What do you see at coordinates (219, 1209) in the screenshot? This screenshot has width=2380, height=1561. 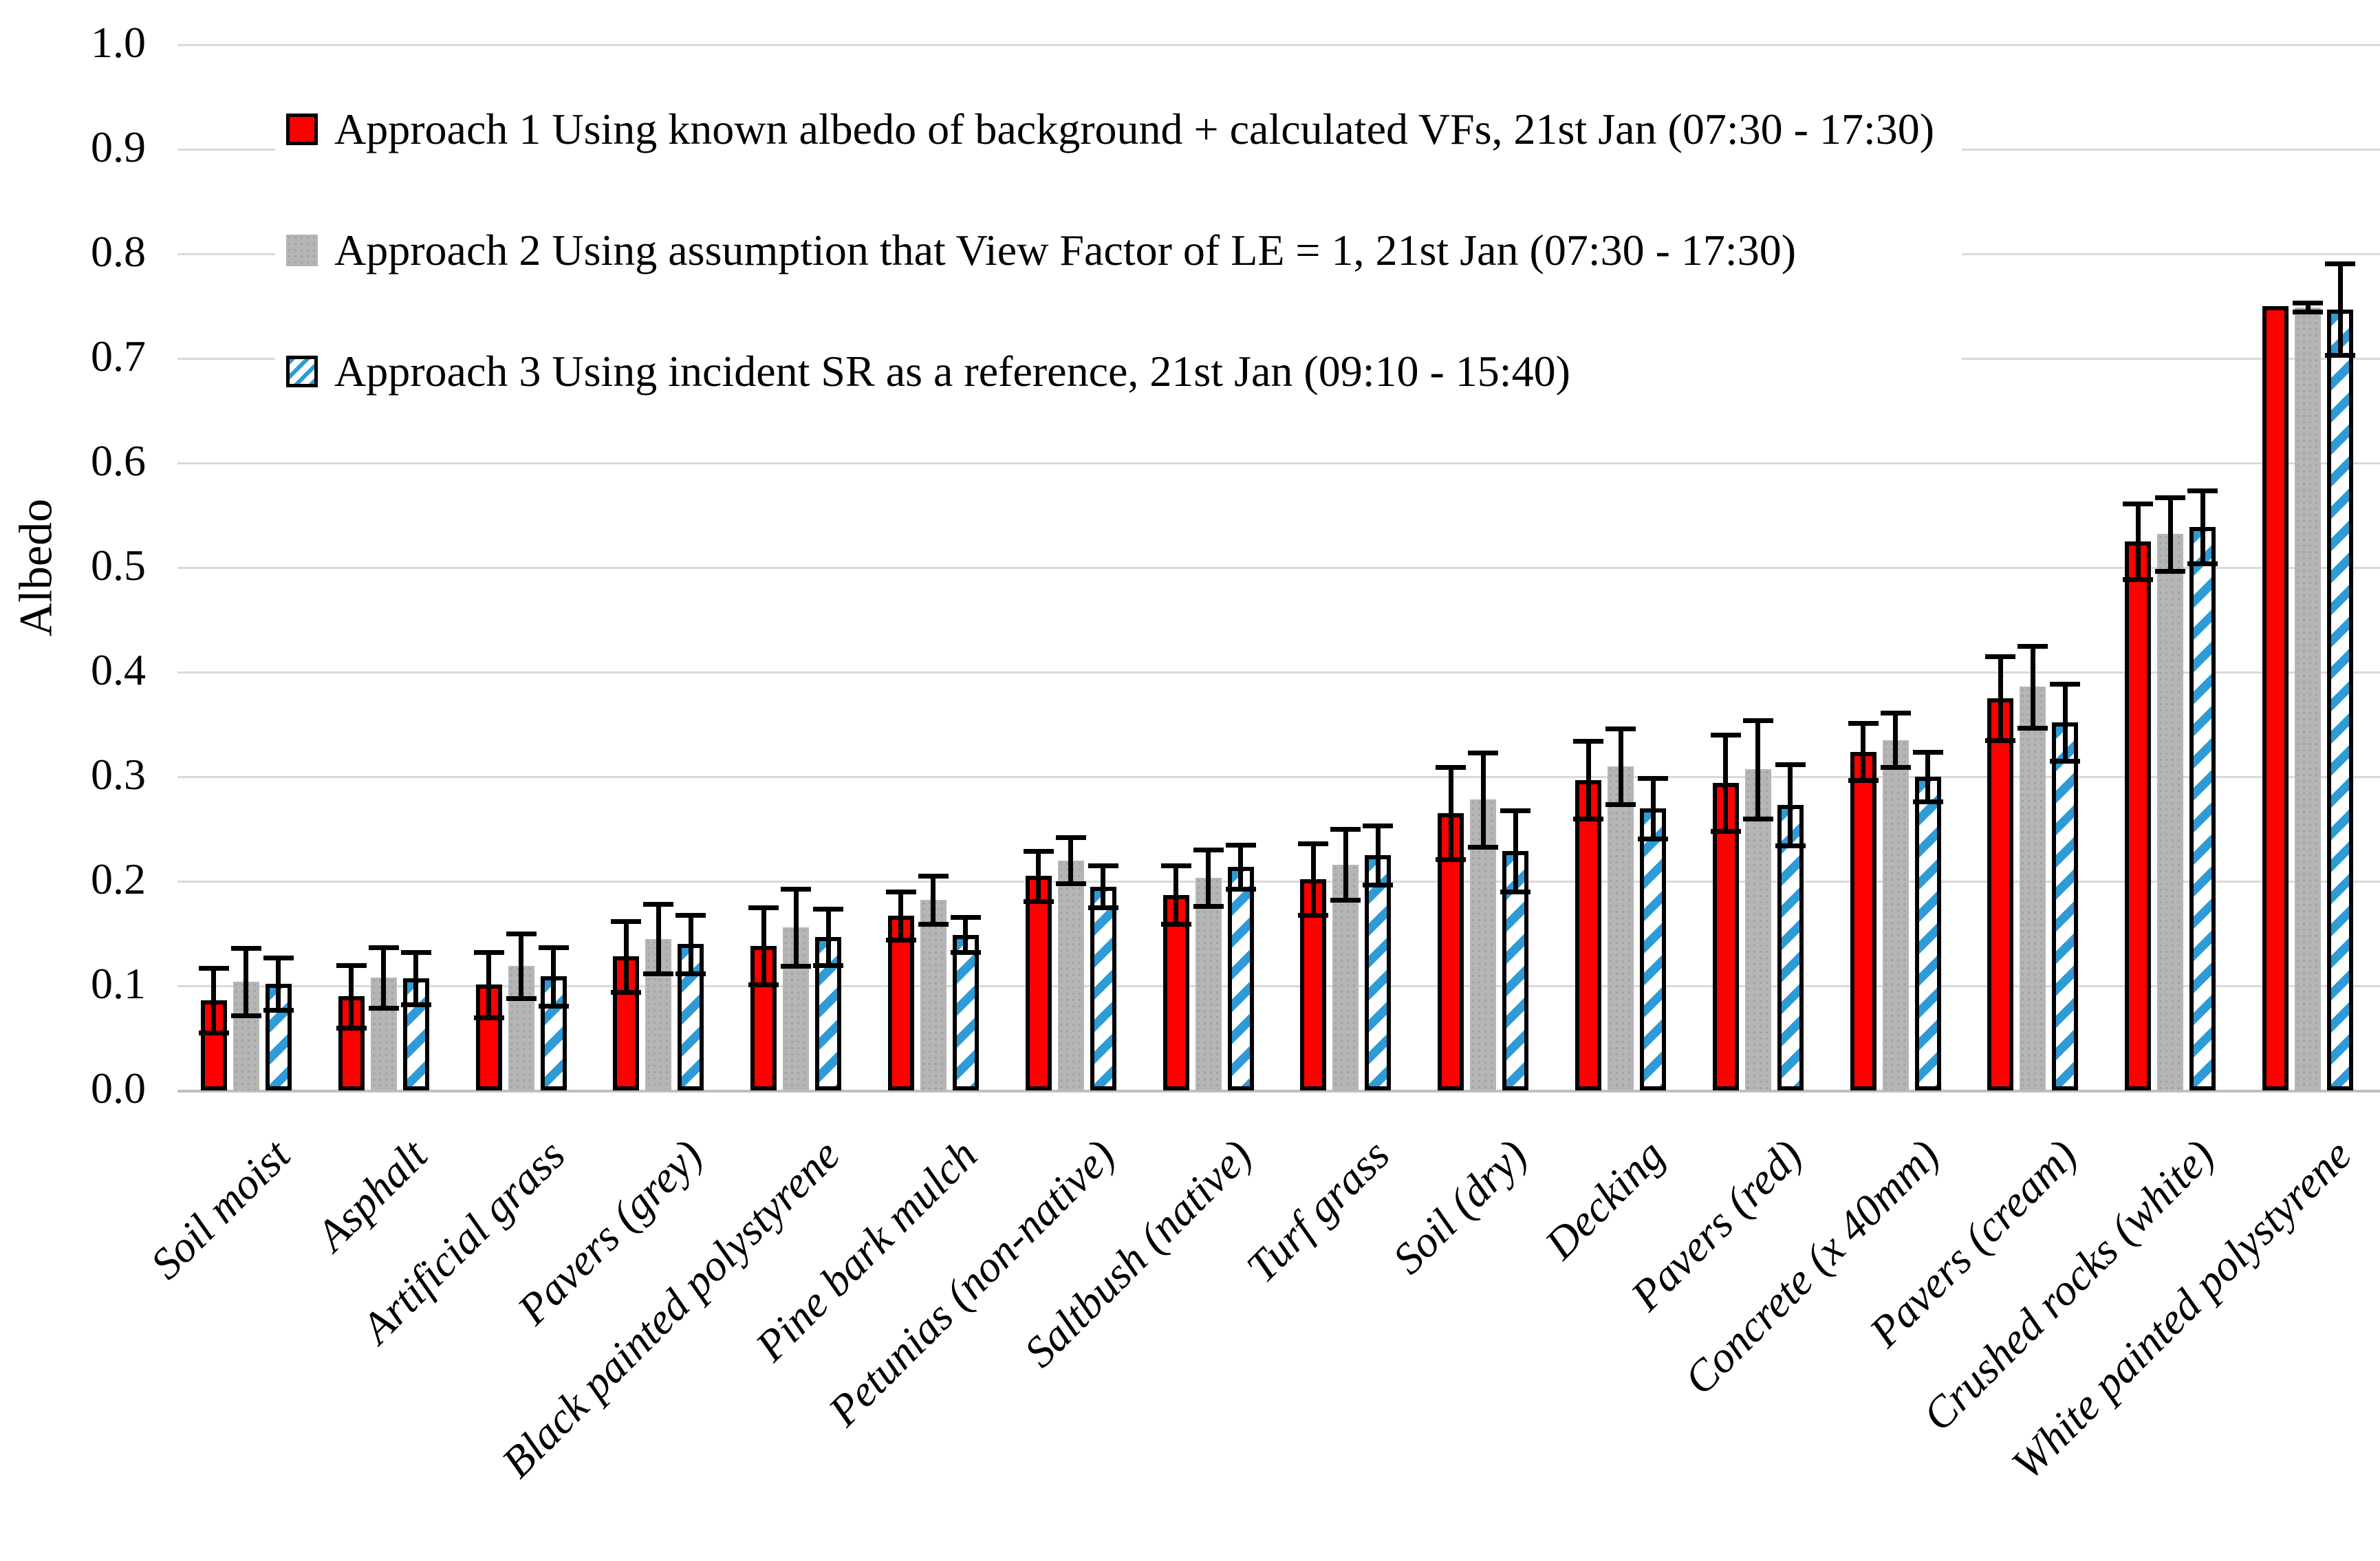 I see `x-tick-label-soil-moist: Soil moist` at bounding box center [219, 1209].